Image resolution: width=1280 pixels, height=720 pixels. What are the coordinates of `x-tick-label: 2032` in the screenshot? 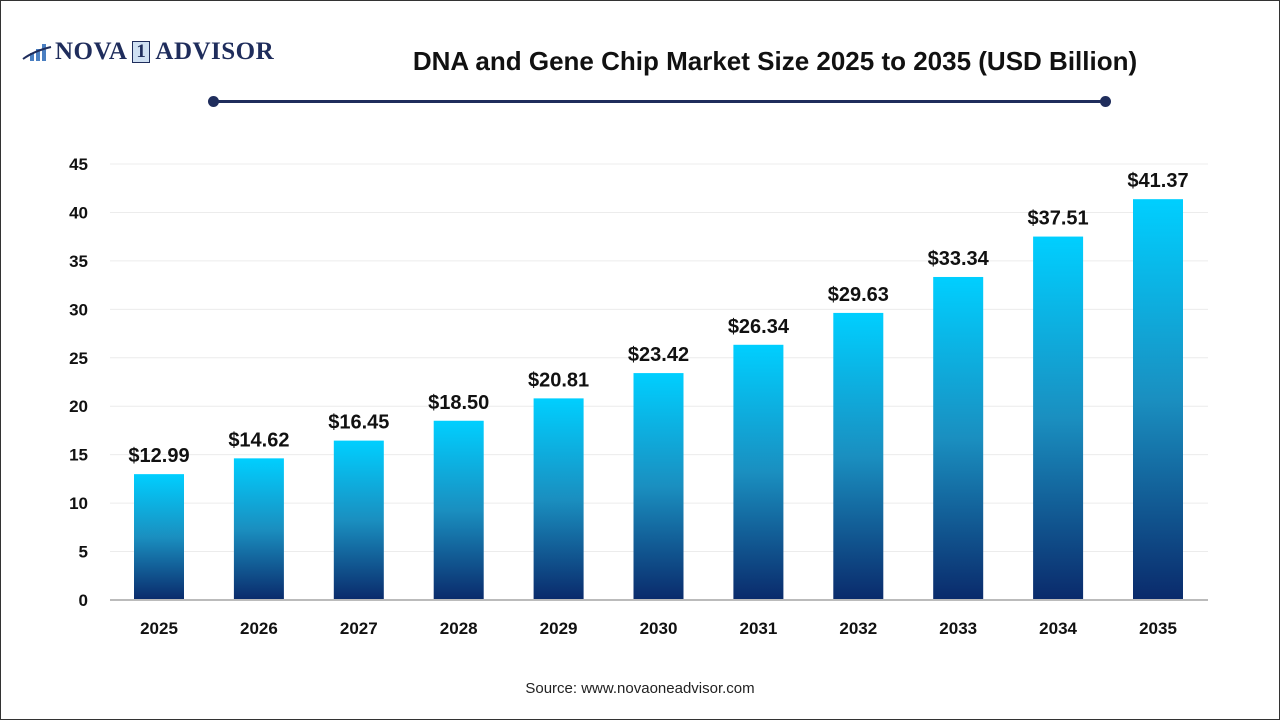 It's located at (858, 628).